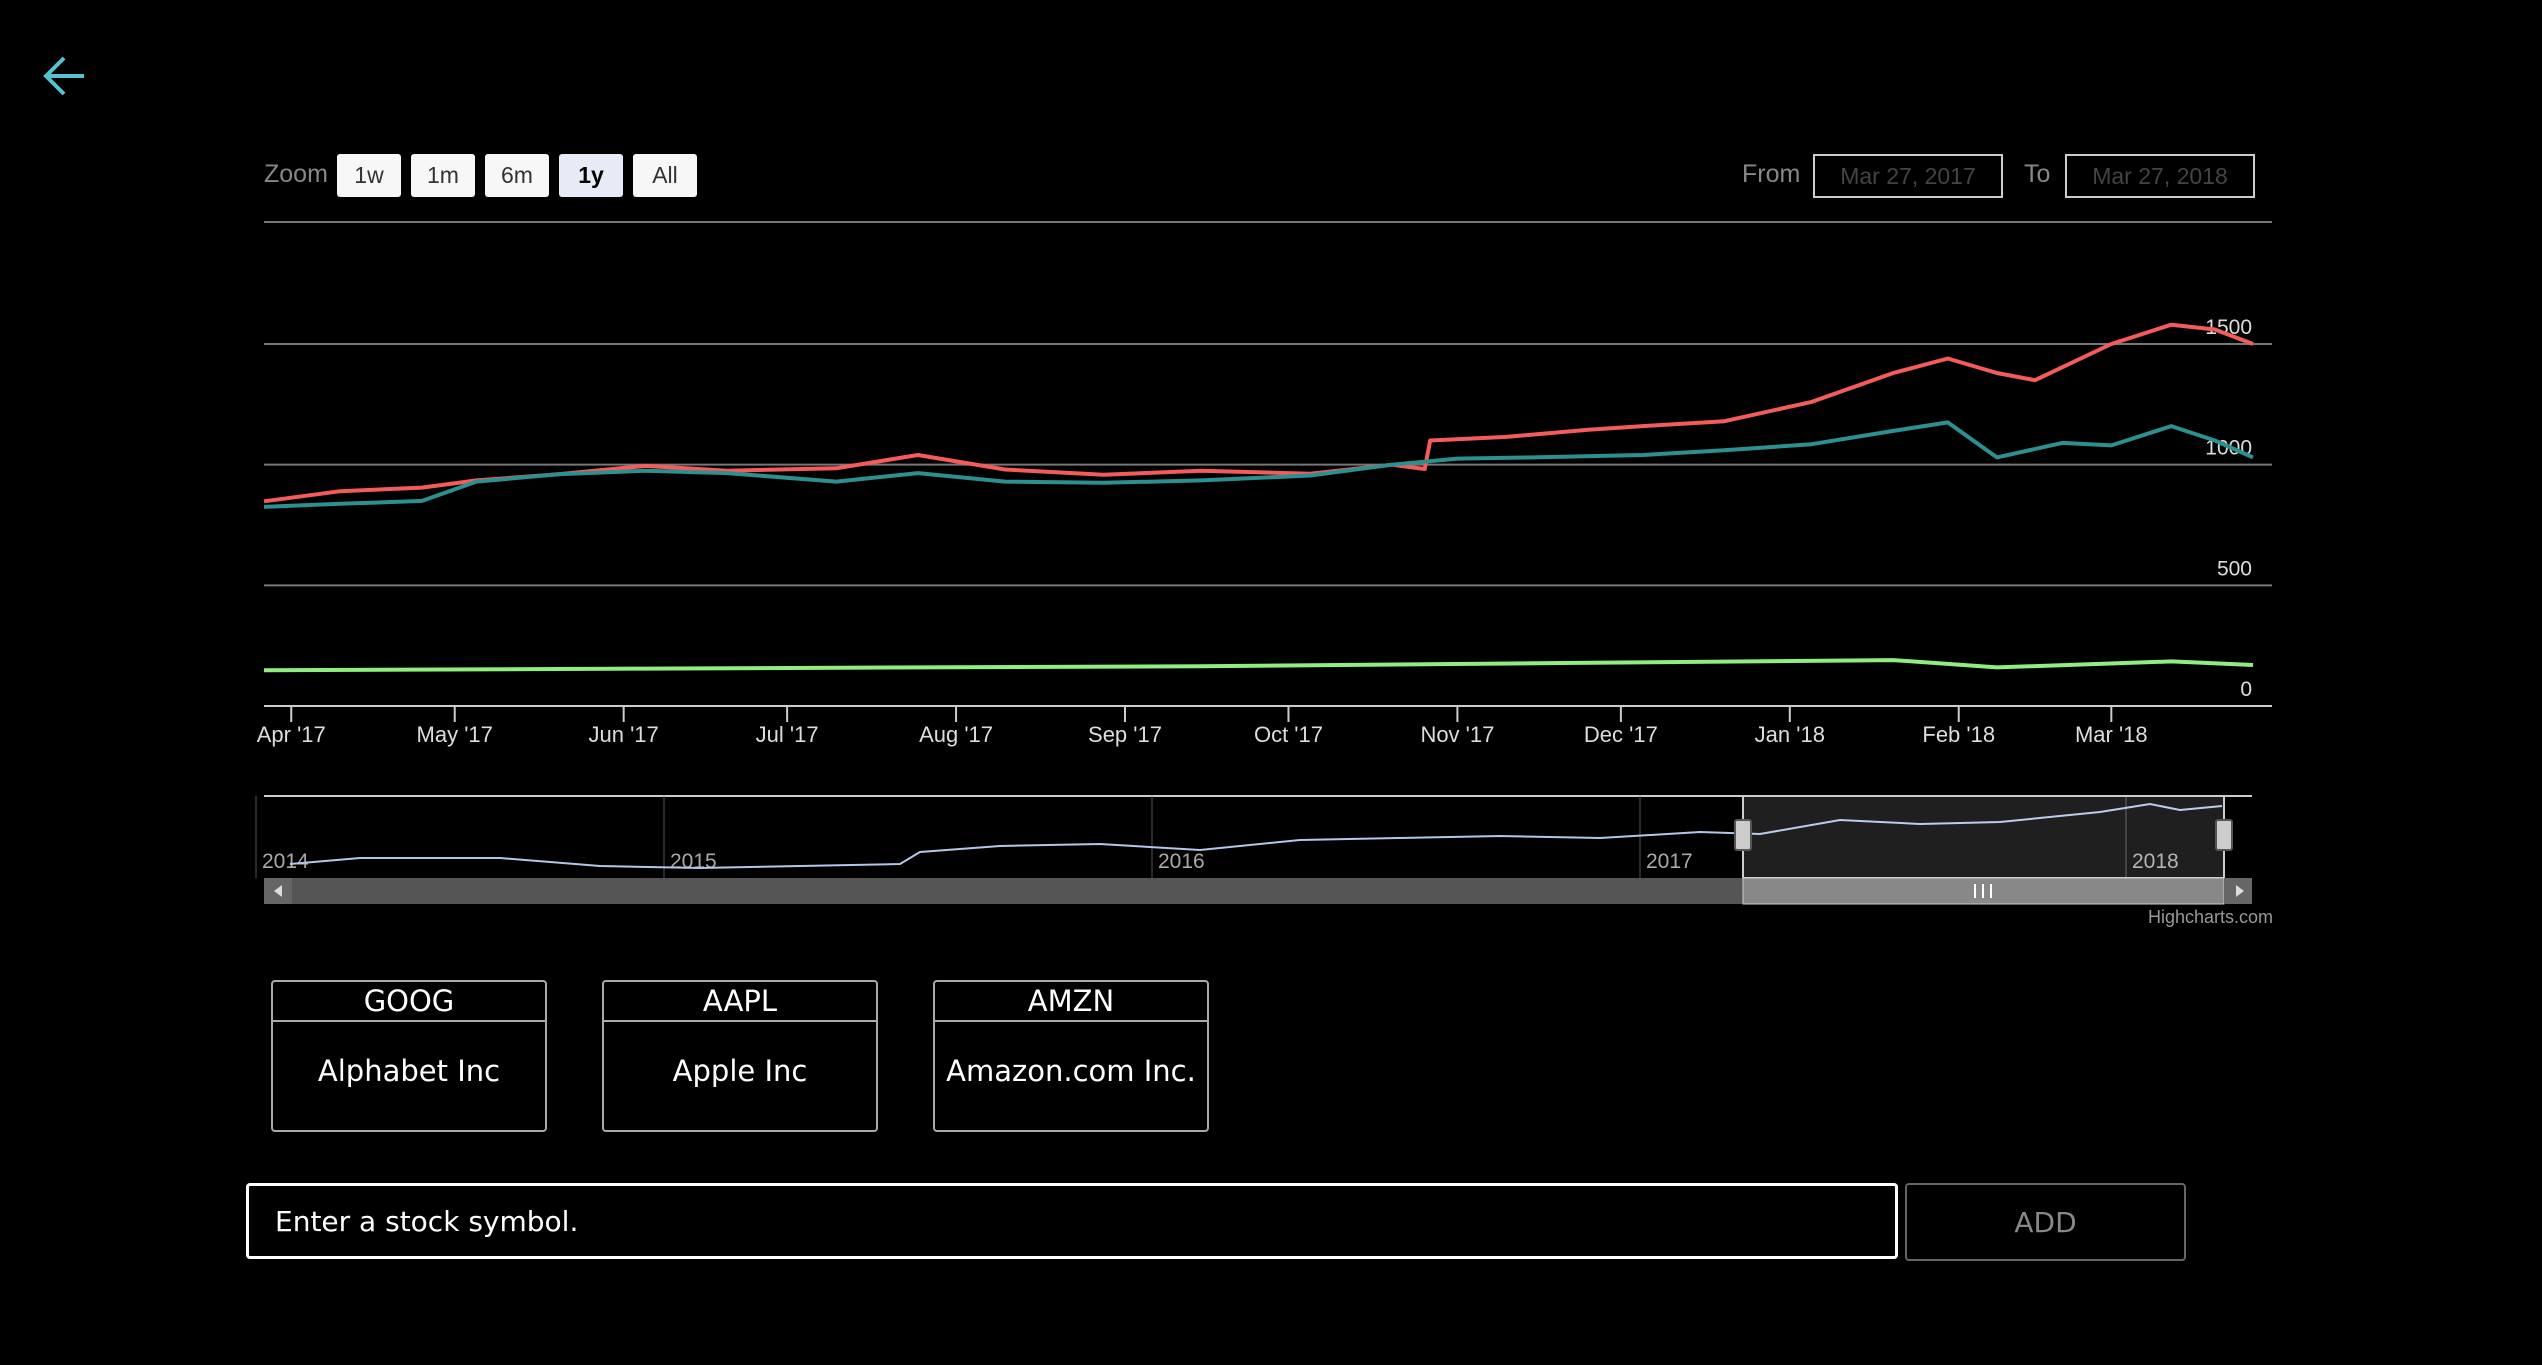 The width and height of the screenshot is (2542, 1365). I want to click on y-tick-label: 0, so click(2246, 689).